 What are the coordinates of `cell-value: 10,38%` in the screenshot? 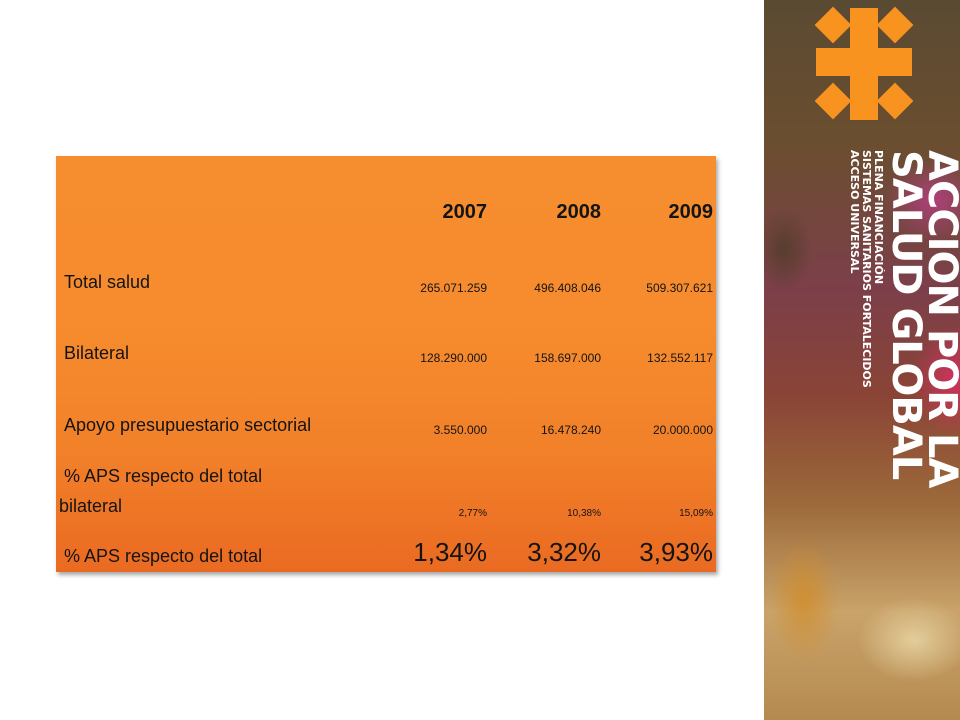 It's located at (584, 513).